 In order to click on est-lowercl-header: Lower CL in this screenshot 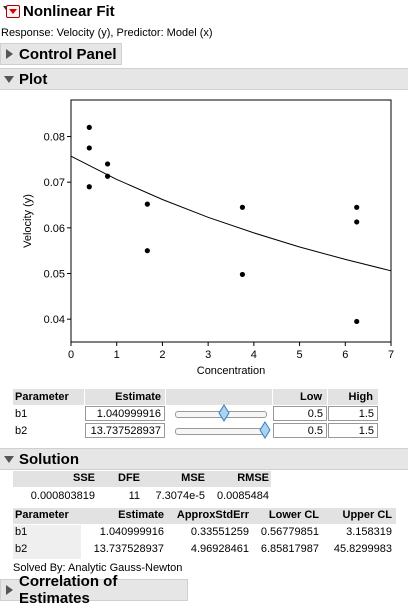, I will do `click(293, 515)`.